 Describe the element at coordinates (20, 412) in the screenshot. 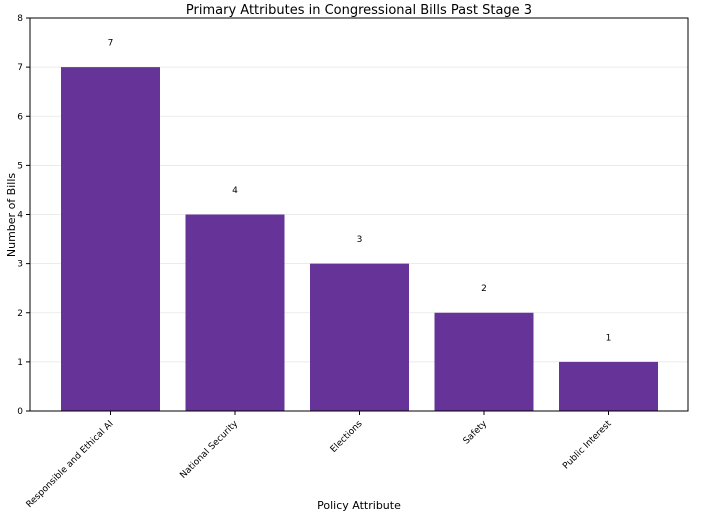

I see `y-tick-label: 0` at that location.